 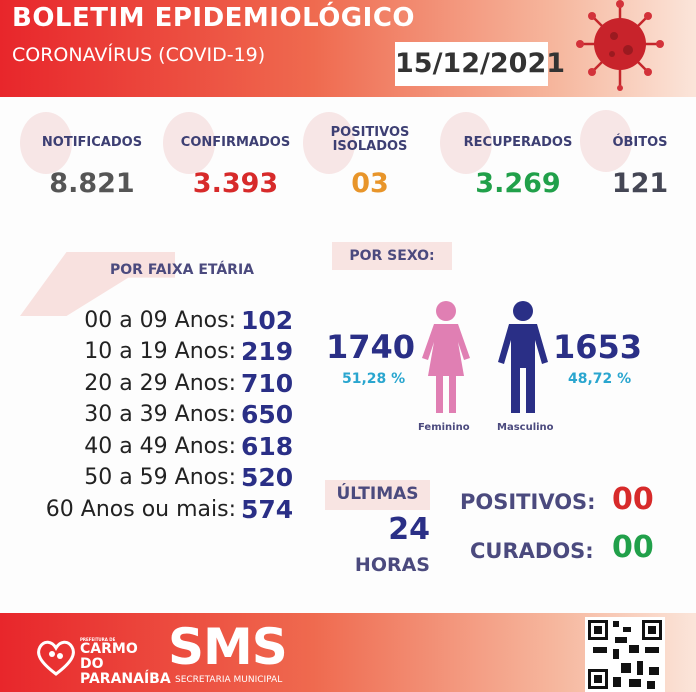 What do you see at coordinates (528, 502) in the screenshot?
I see `last24-positivos-label: POSITIVOS:` at bounding box center [528, 502].